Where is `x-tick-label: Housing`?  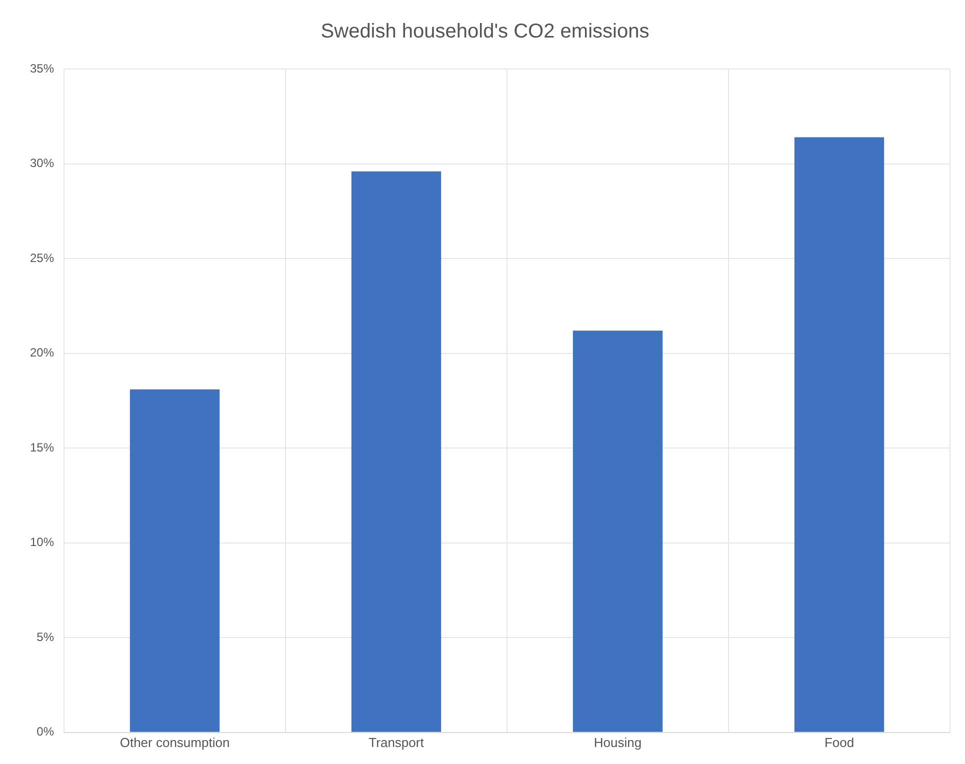 x-tick-label: Housing is located at coordinates (618, 742).